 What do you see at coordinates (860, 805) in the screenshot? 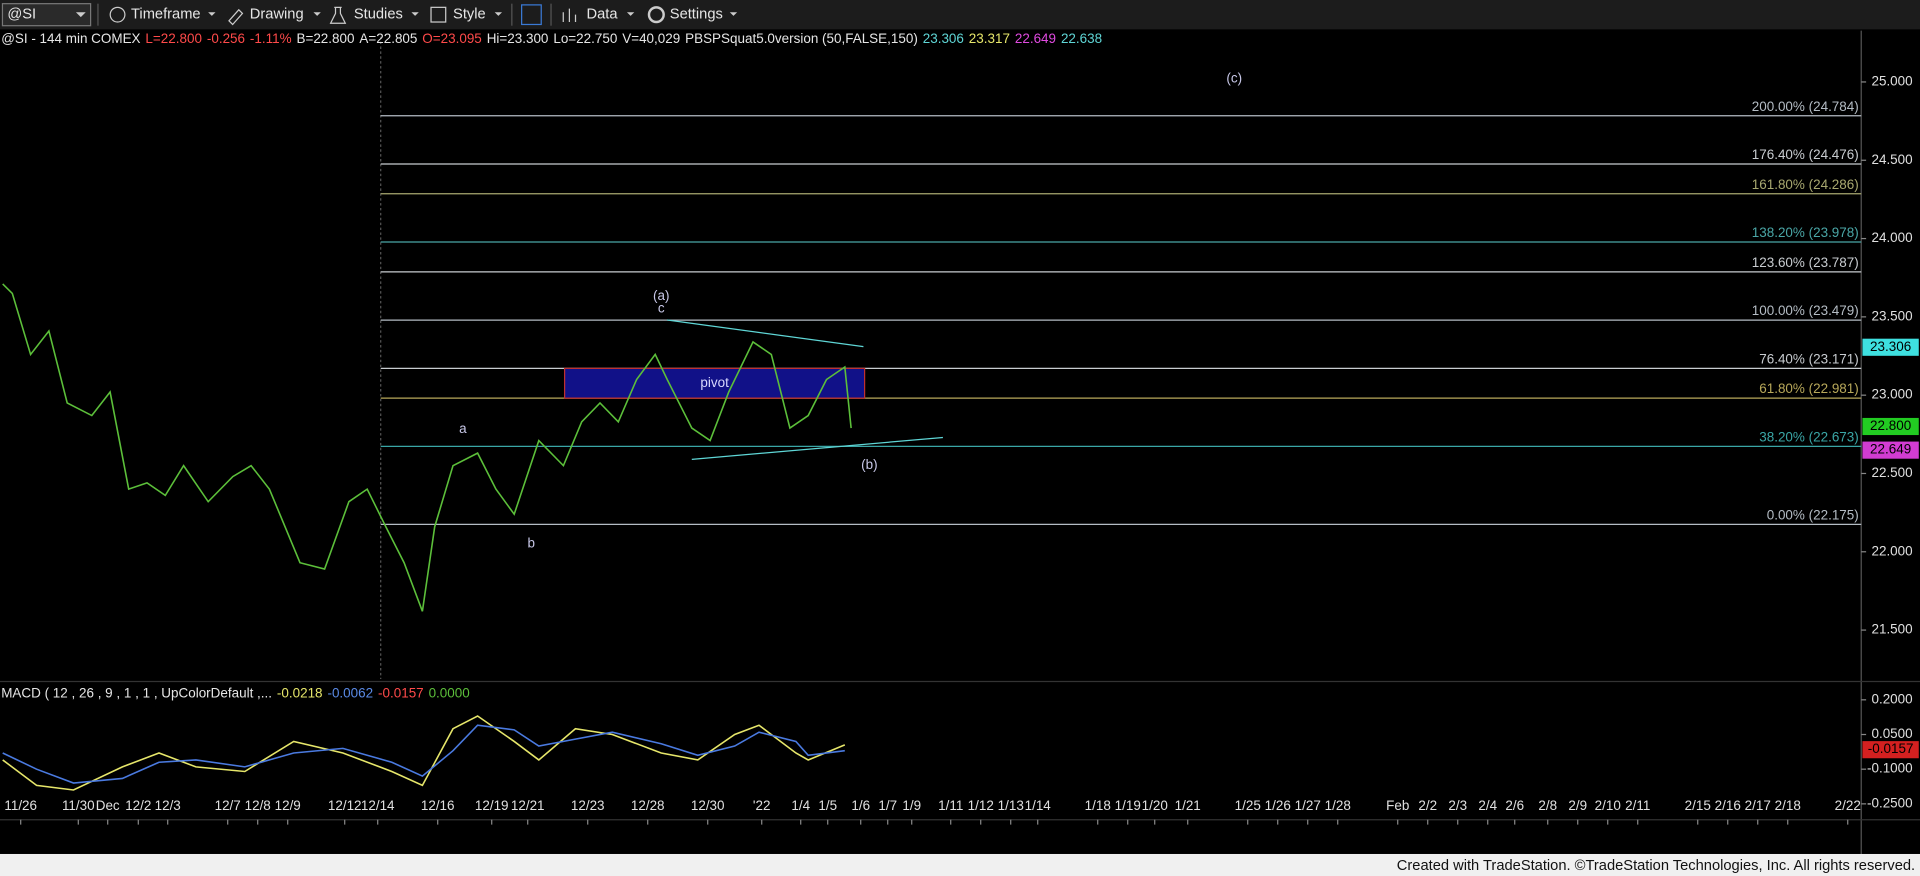
I see `x-tick-label: 1/6` at bounding box center [860, 805].